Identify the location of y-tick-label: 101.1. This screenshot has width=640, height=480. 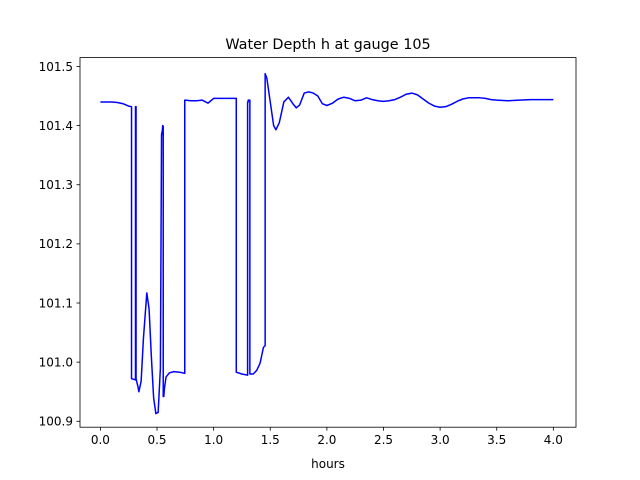
(56, 303).